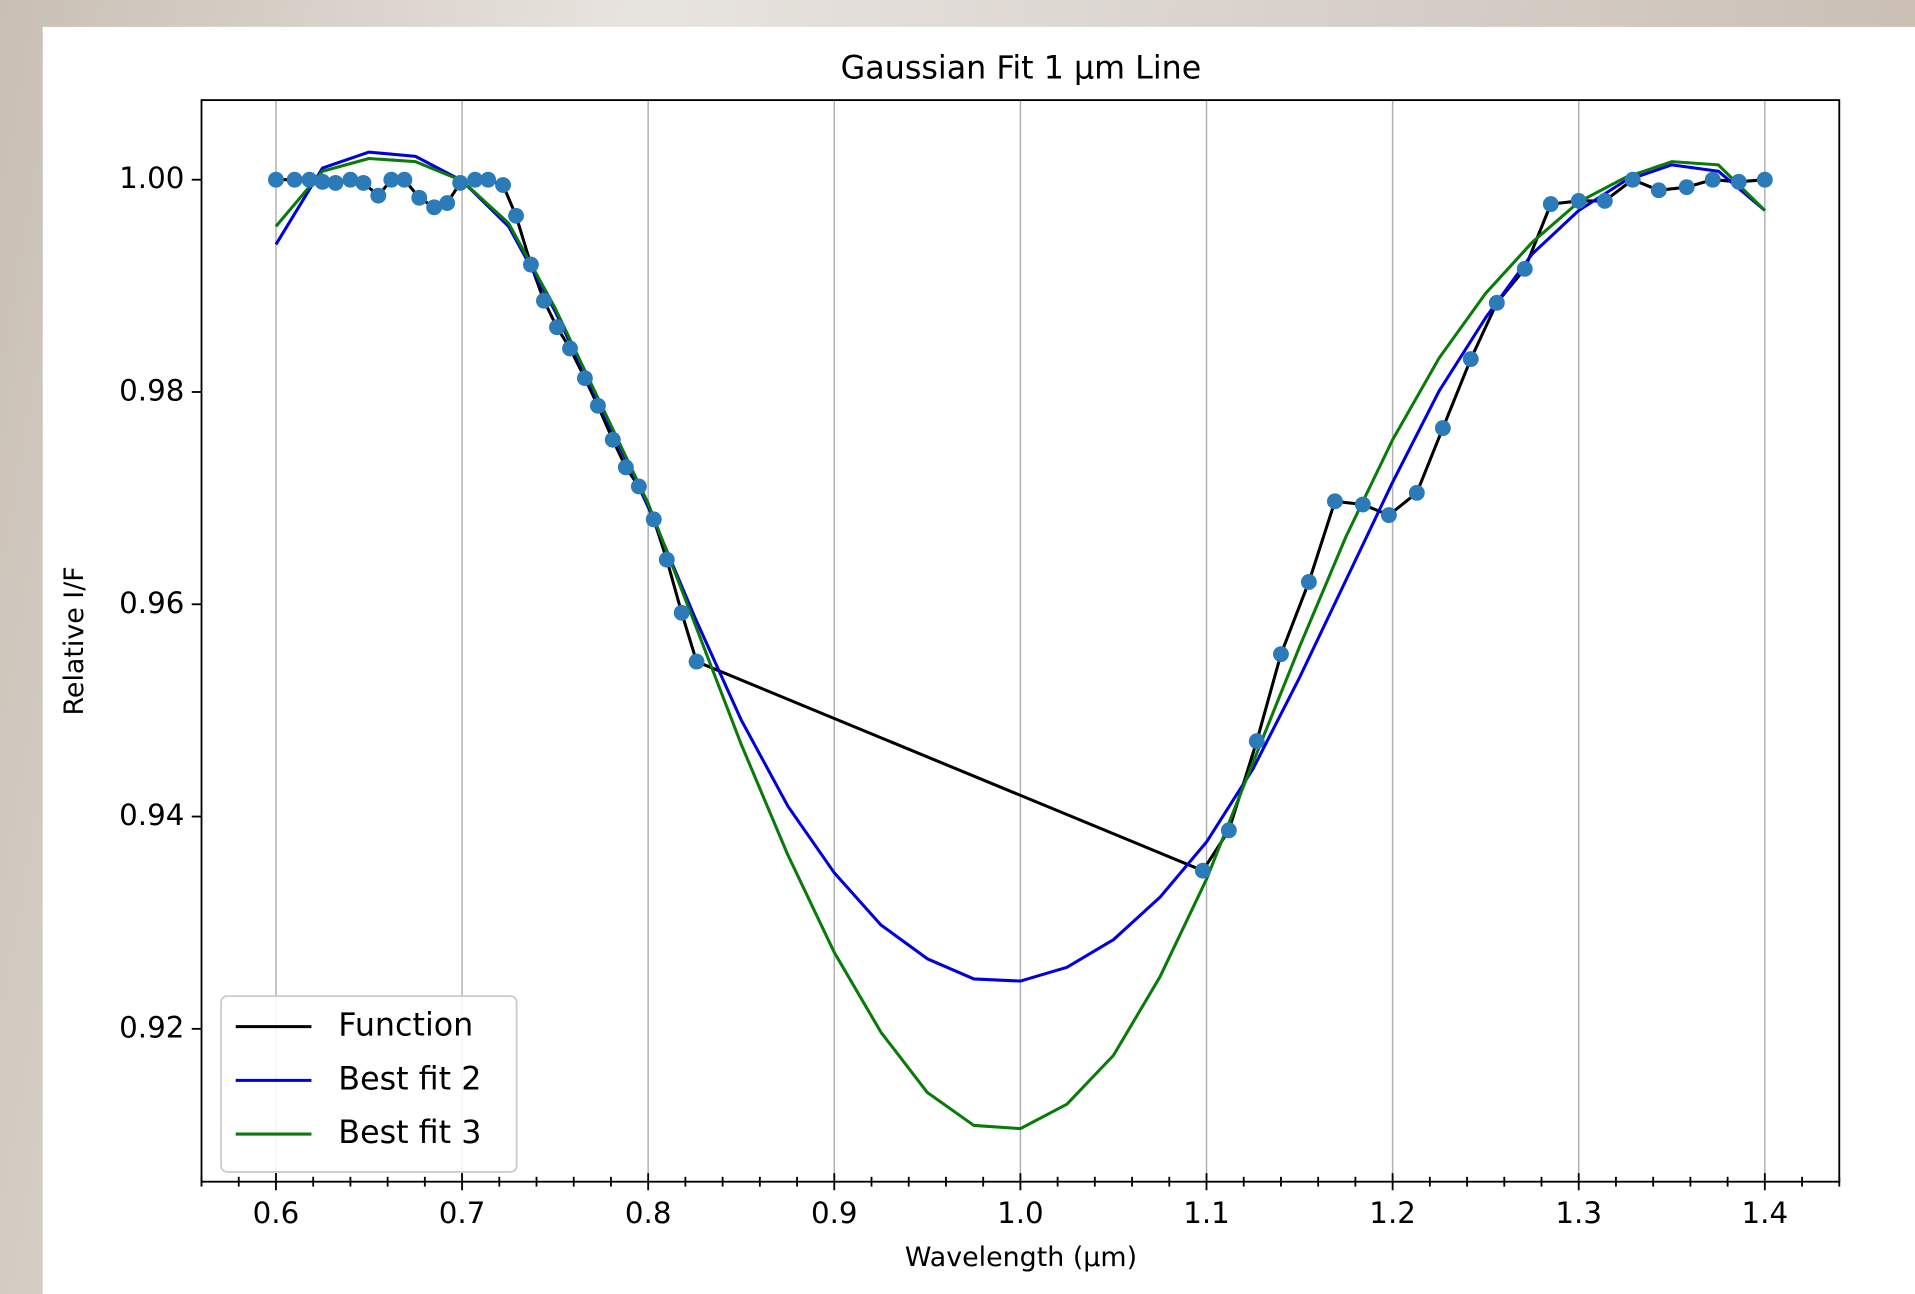 The image size is (1915, 1294). What do you see at coordinates (462, 1213) in the screenshot?
I see `x-tick-label: 0.7` at bounding box center [462, 1213].